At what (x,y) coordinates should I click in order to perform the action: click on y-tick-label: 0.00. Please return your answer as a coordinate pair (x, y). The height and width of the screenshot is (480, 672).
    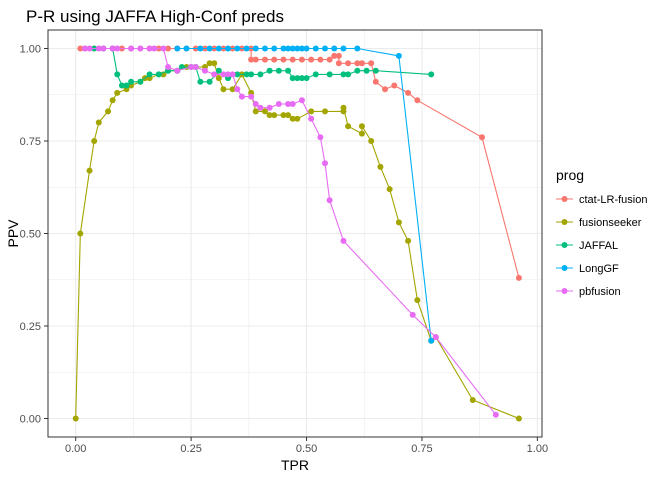
    Looking at the image, I should click on (30, 420).